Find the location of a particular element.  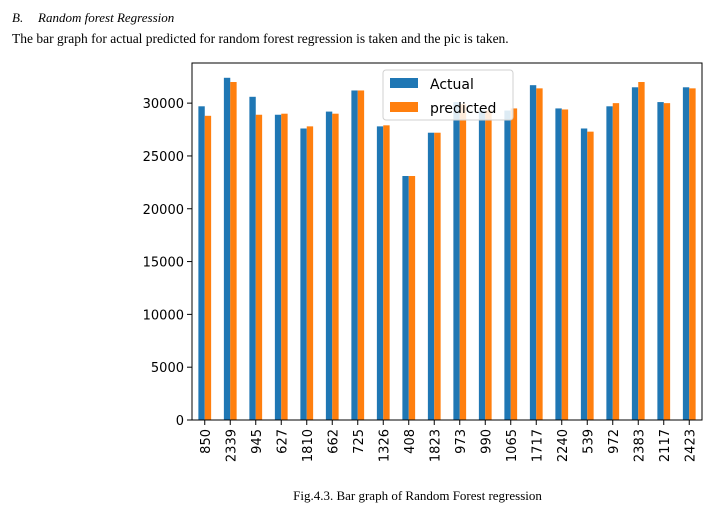

y-tick-label: 10000 is located at coordinates (163, 315).